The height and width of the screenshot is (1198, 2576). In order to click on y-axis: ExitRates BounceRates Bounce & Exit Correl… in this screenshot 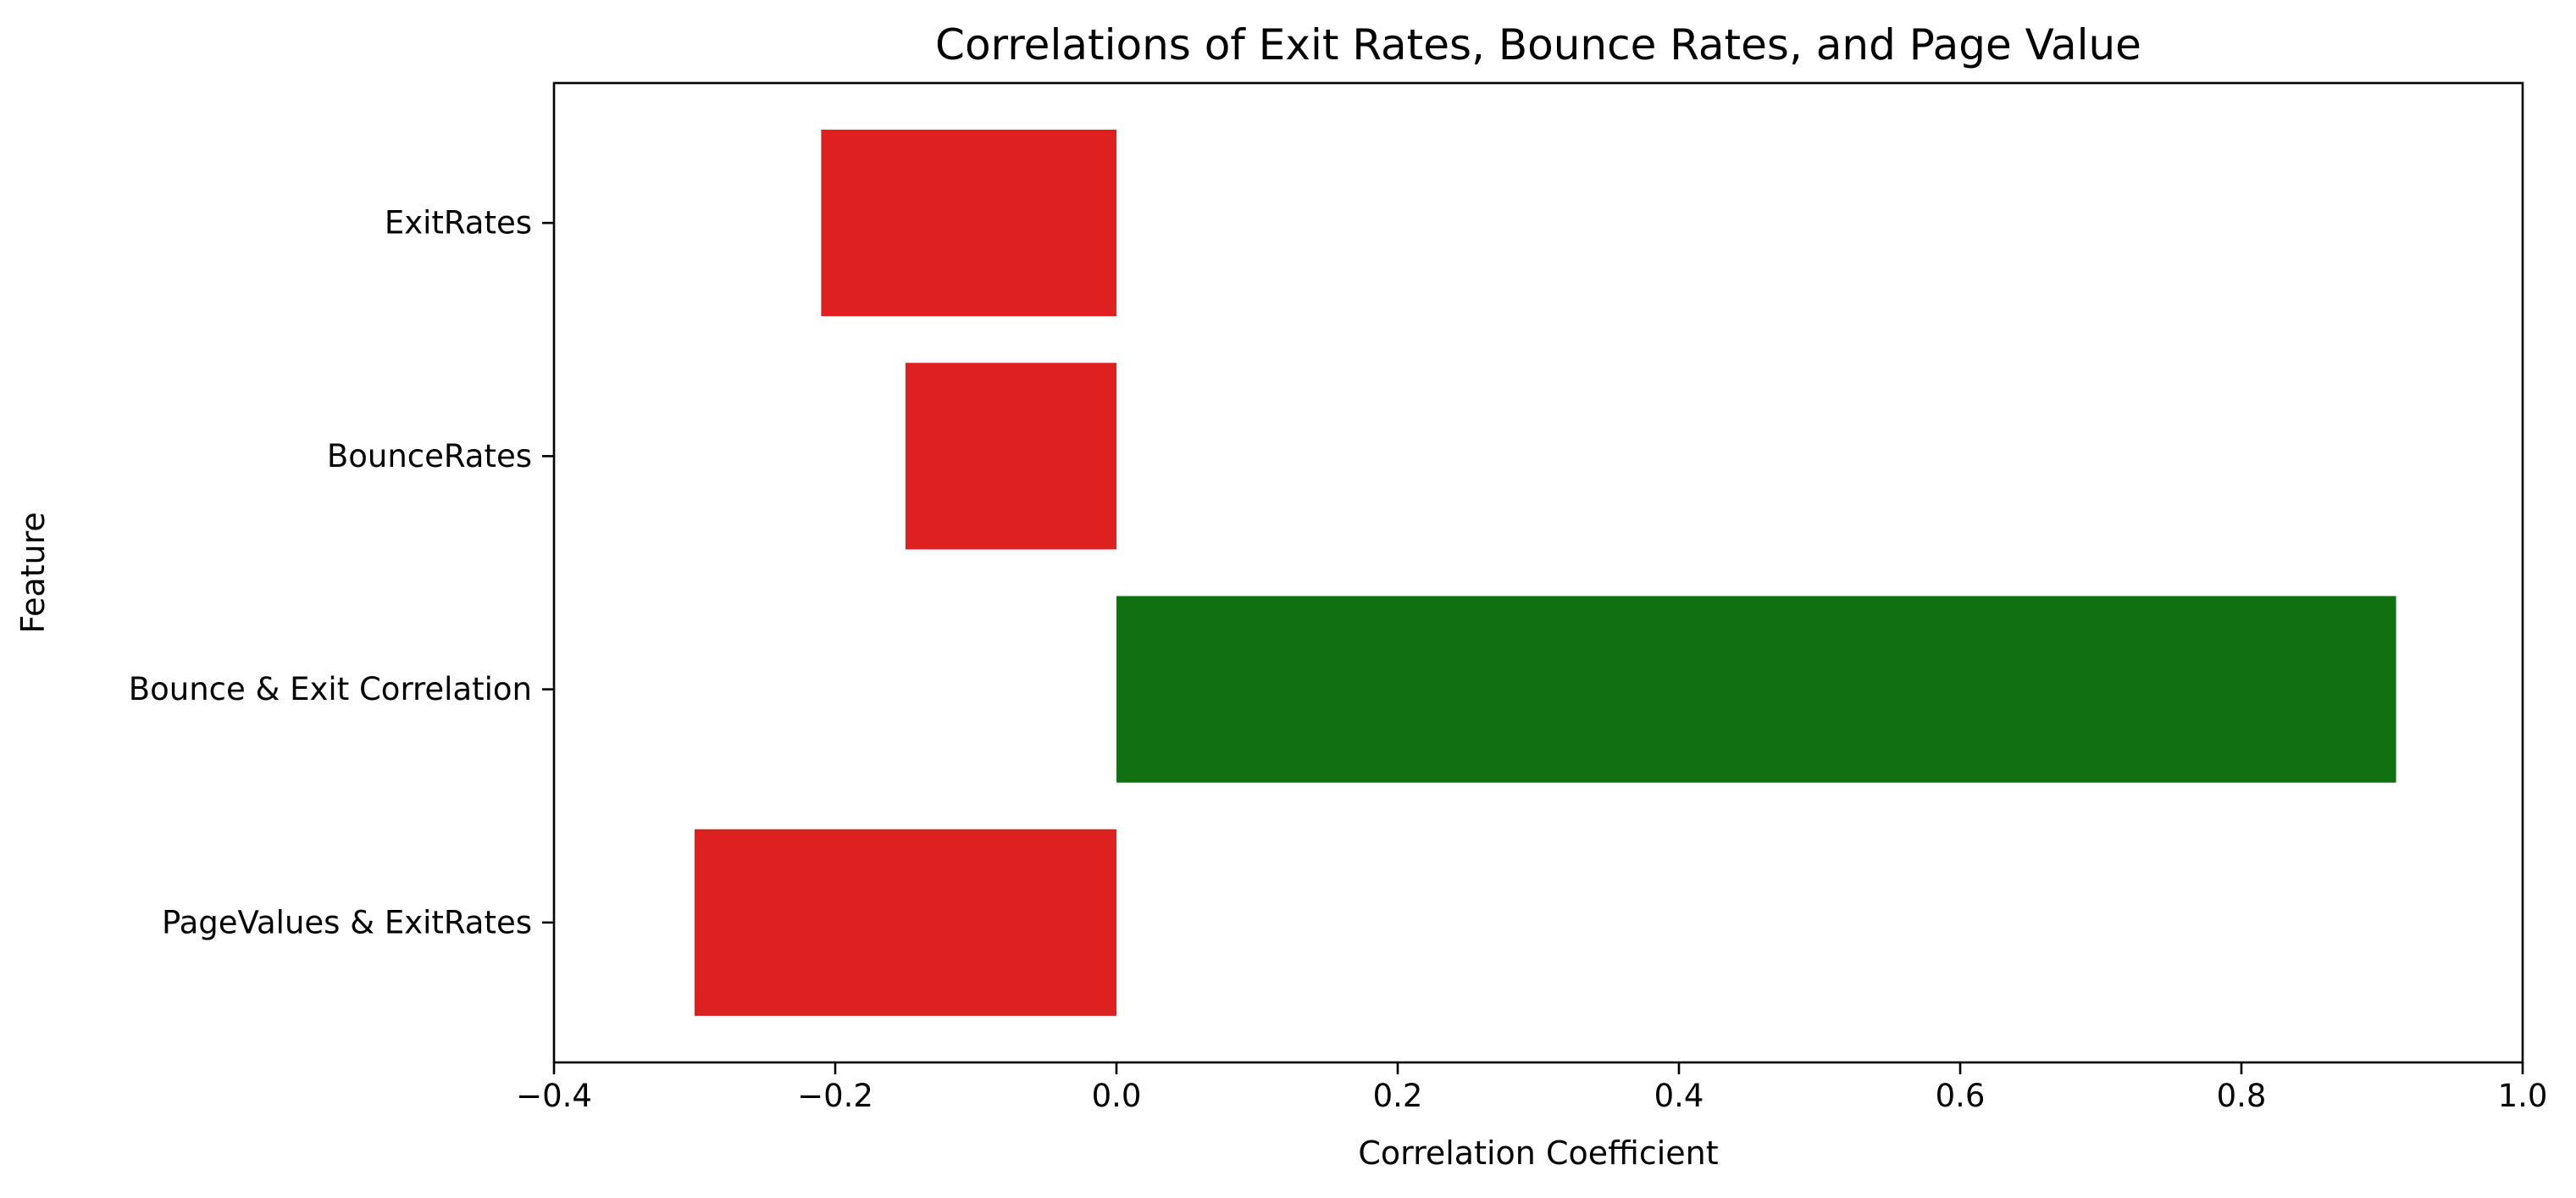, I will do `click(341, 572)`.